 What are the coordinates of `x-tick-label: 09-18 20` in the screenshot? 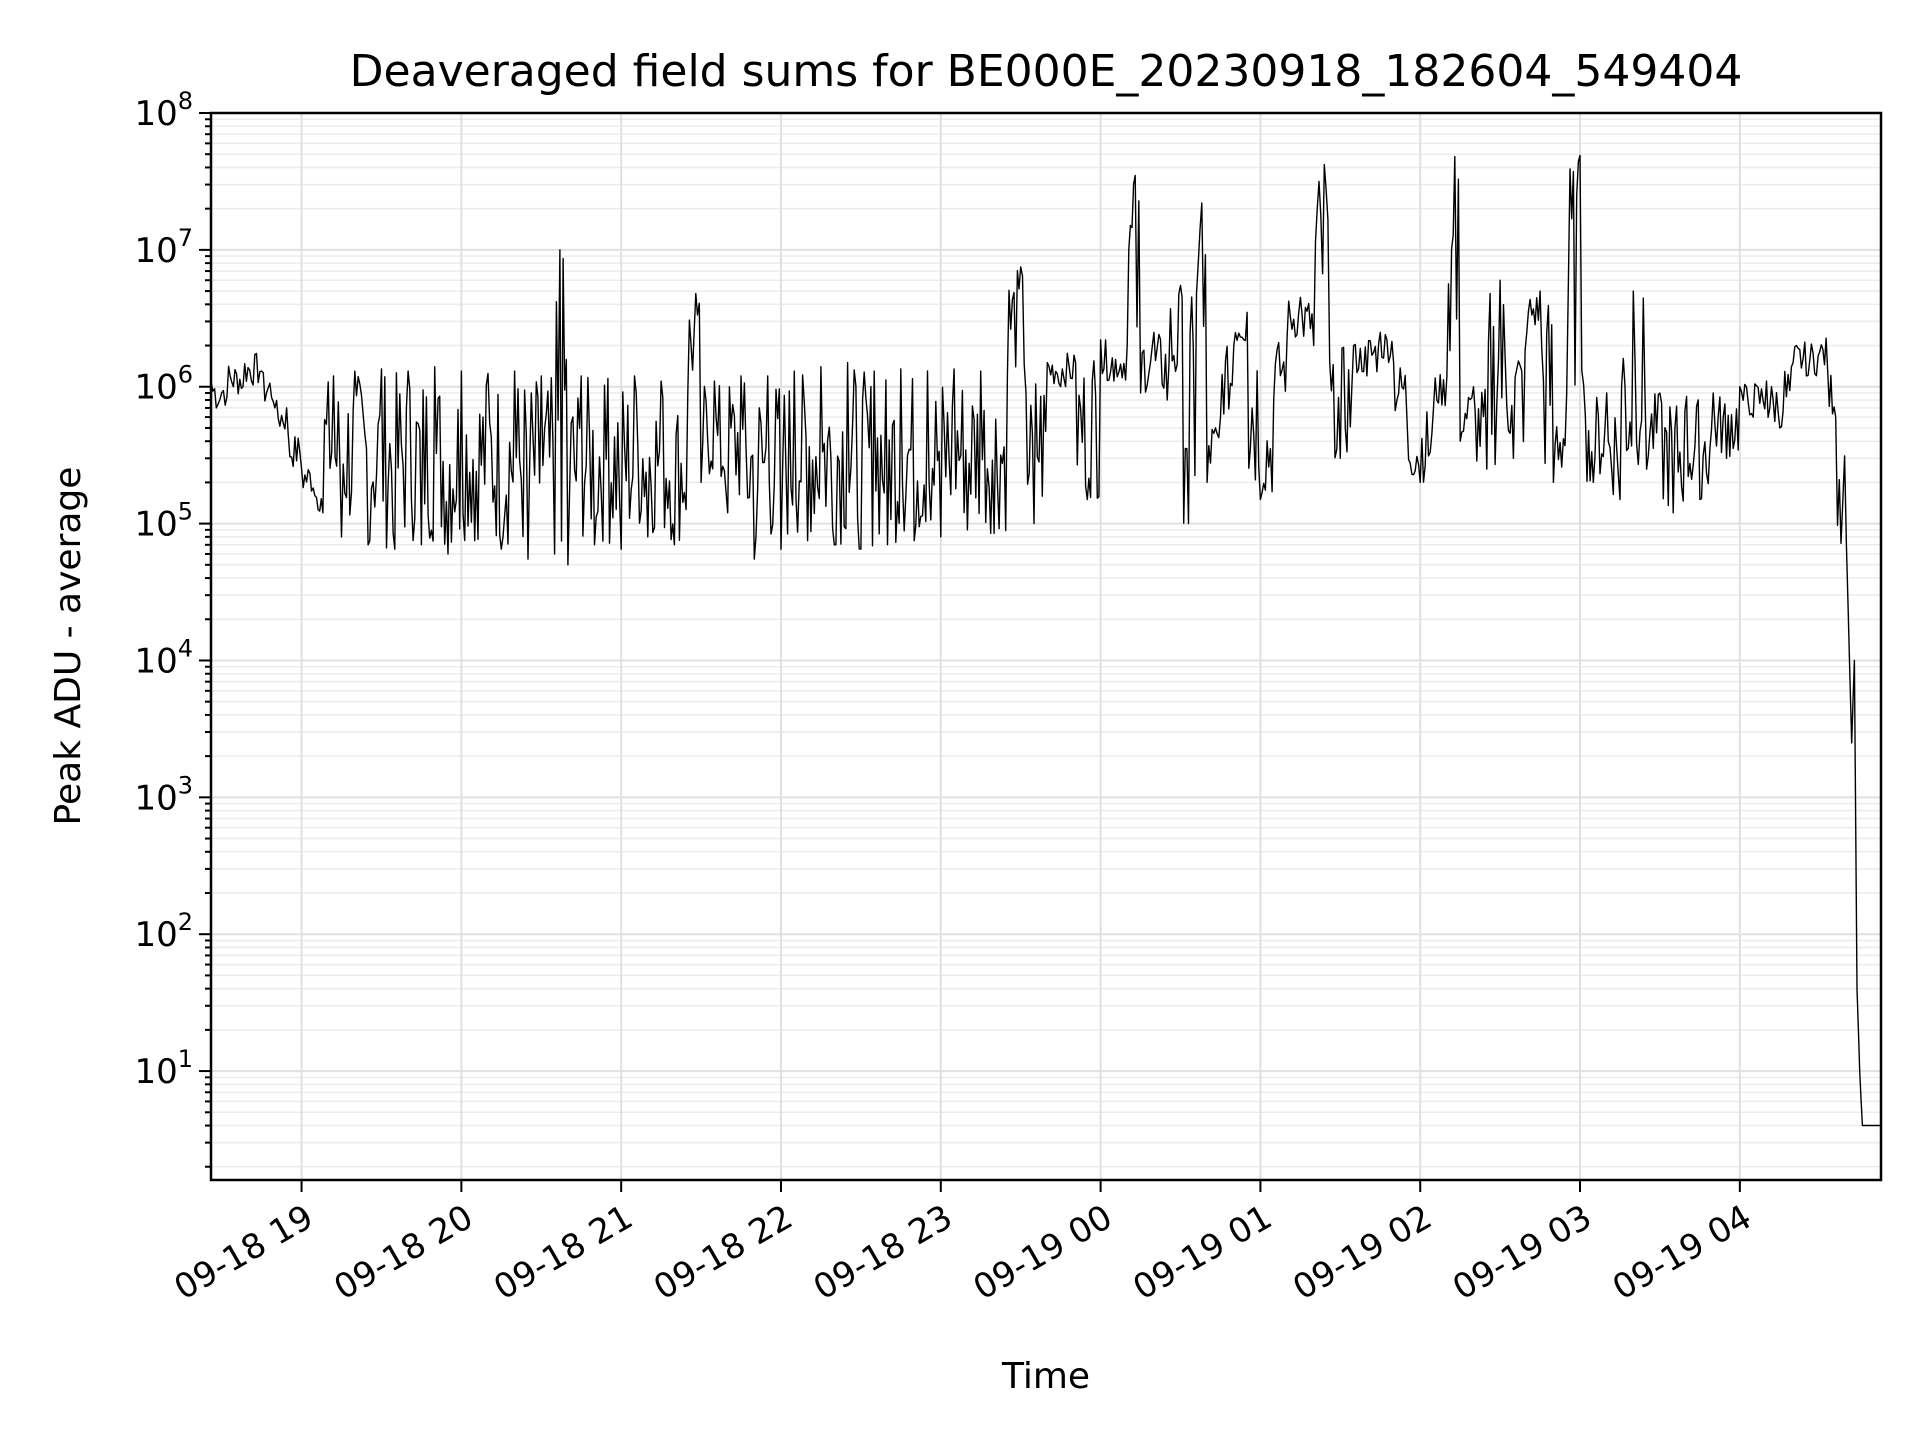 It's located at (403, 1252).